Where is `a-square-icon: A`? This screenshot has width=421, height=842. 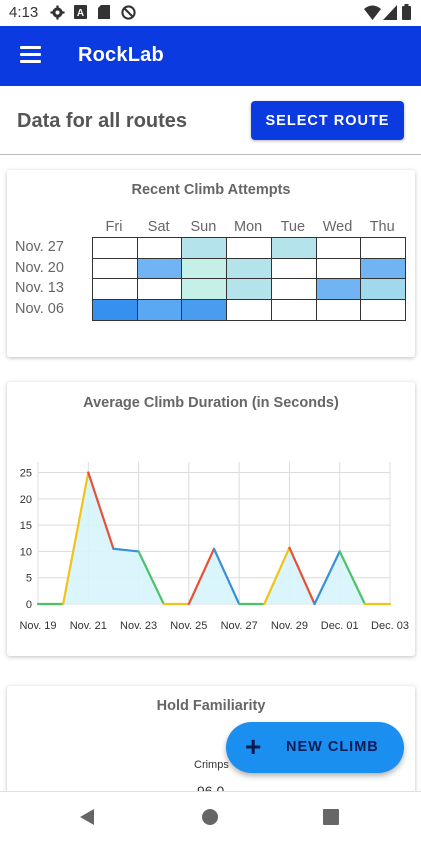
a-square-icon: A is located at coordinates (80, 12).